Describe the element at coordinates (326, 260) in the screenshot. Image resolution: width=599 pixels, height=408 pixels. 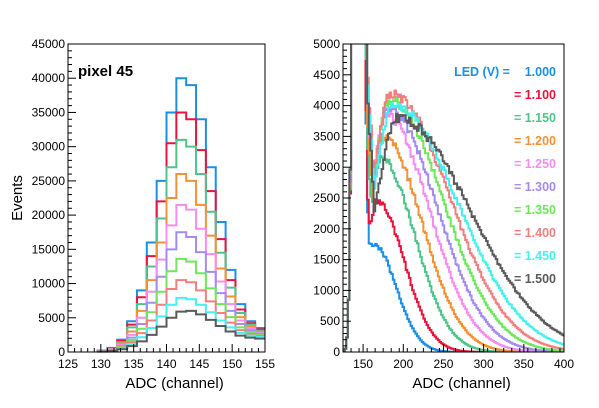
I see `y-tick-label: 1500` at that location.